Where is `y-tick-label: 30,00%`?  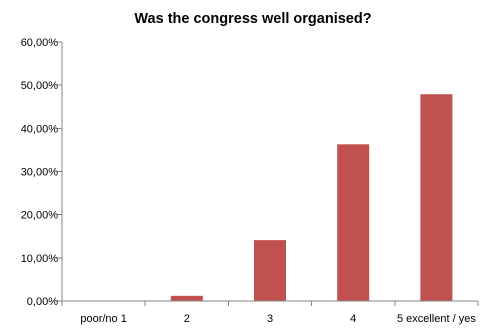
y-tick-label: 30,00% is located at coordinates (40, 173).